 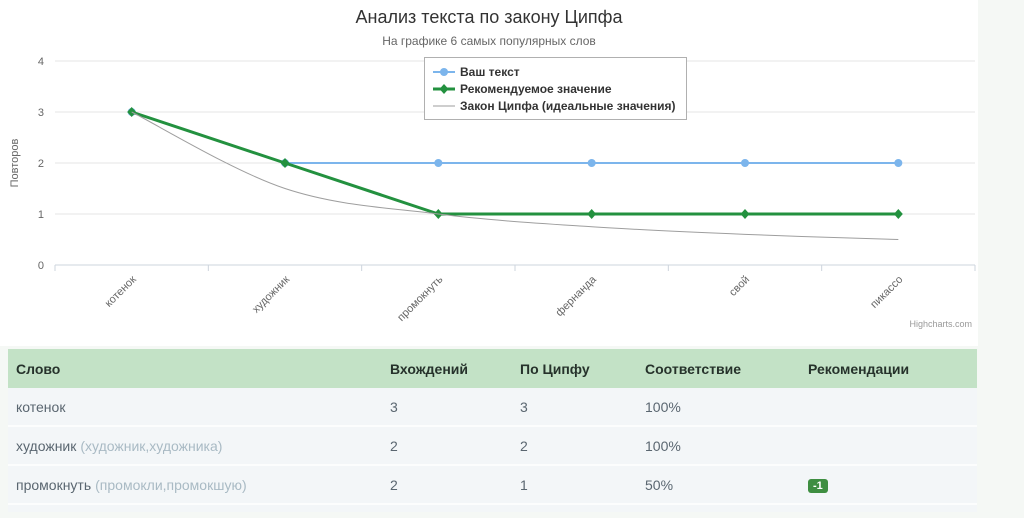 I want to click on chart-title: Анализ текста по закону Ципфа, so click(x=489, y=17).